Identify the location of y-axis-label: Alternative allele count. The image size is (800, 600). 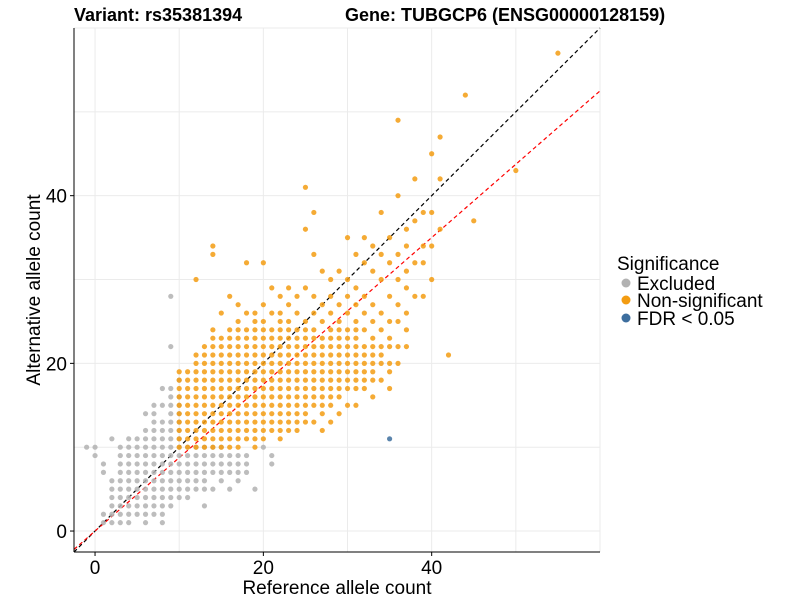
(34, 290).